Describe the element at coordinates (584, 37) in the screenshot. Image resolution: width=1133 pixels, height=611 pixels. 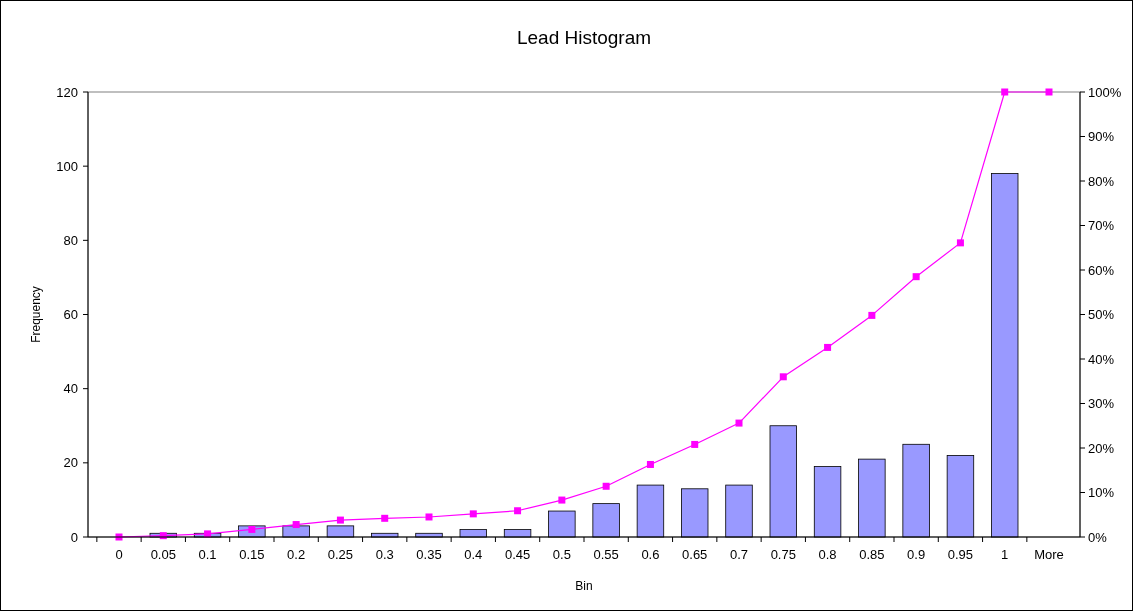
I see `chart-title: Lead Histogram` at that location.